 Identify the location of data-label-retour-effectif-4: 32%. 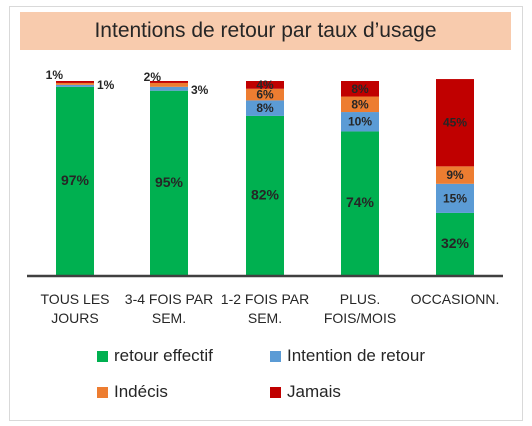
(455, 243).